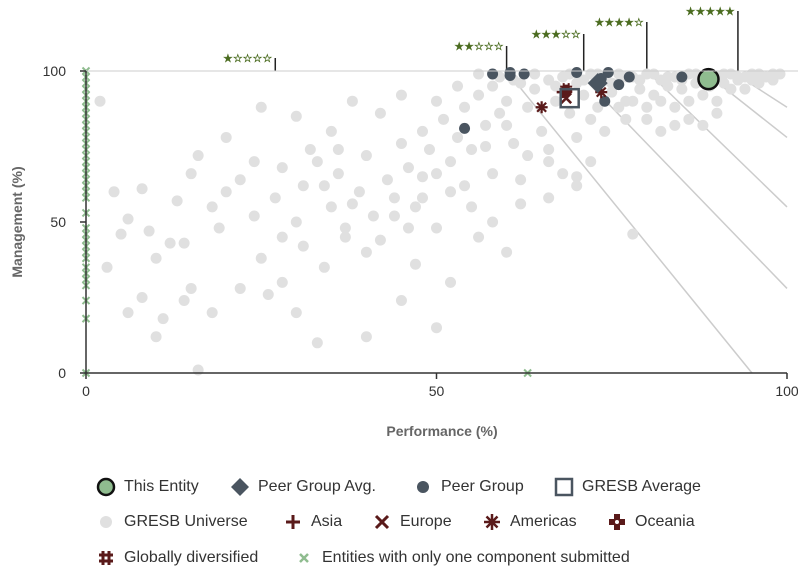 This screenshot has width=798, height=573. I want to click on legend-item-globally-diversified: Globally diversified, so click(177, 558).